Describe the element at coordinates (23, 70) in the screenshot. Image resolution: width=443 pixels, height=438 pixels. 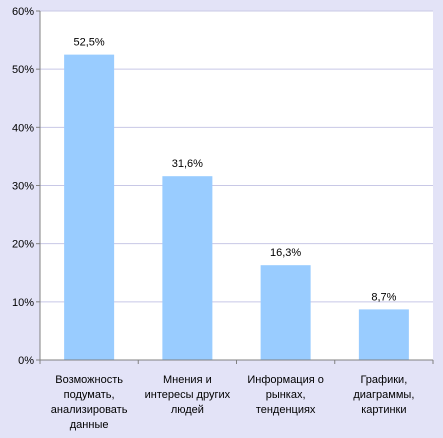
I see `y-tick-label: 50%` at that location.